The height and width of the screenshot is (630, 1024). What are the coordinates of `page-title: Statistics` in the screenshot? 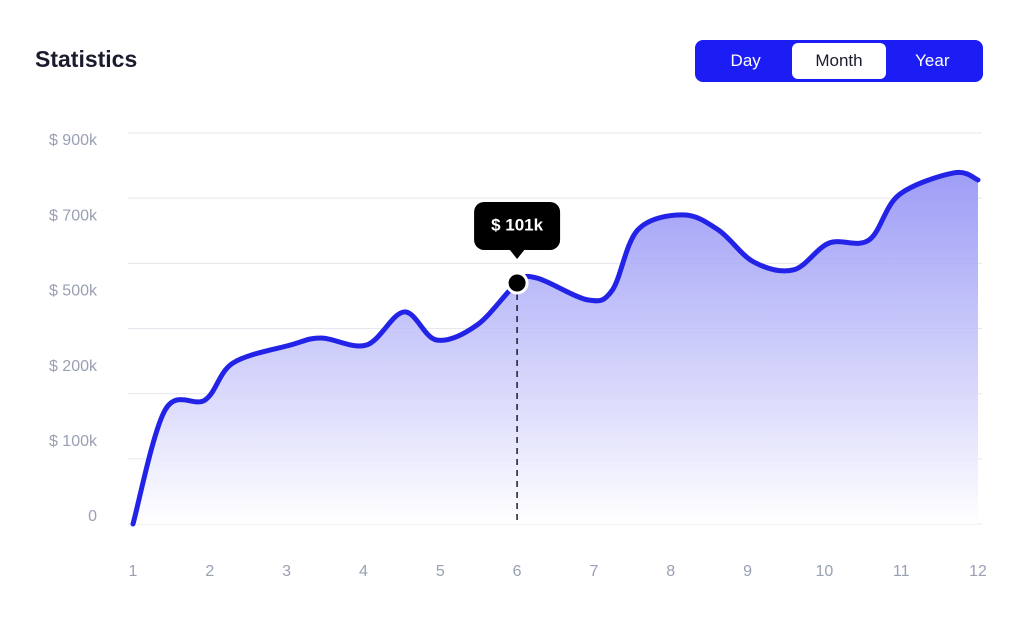 It's located at (86, 59).